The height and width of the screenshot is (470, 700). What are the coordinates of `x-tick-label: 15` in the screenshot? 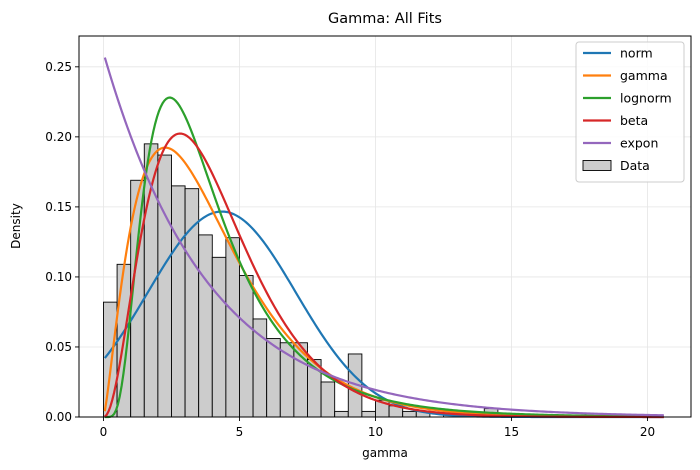 It's located at (511, 432).